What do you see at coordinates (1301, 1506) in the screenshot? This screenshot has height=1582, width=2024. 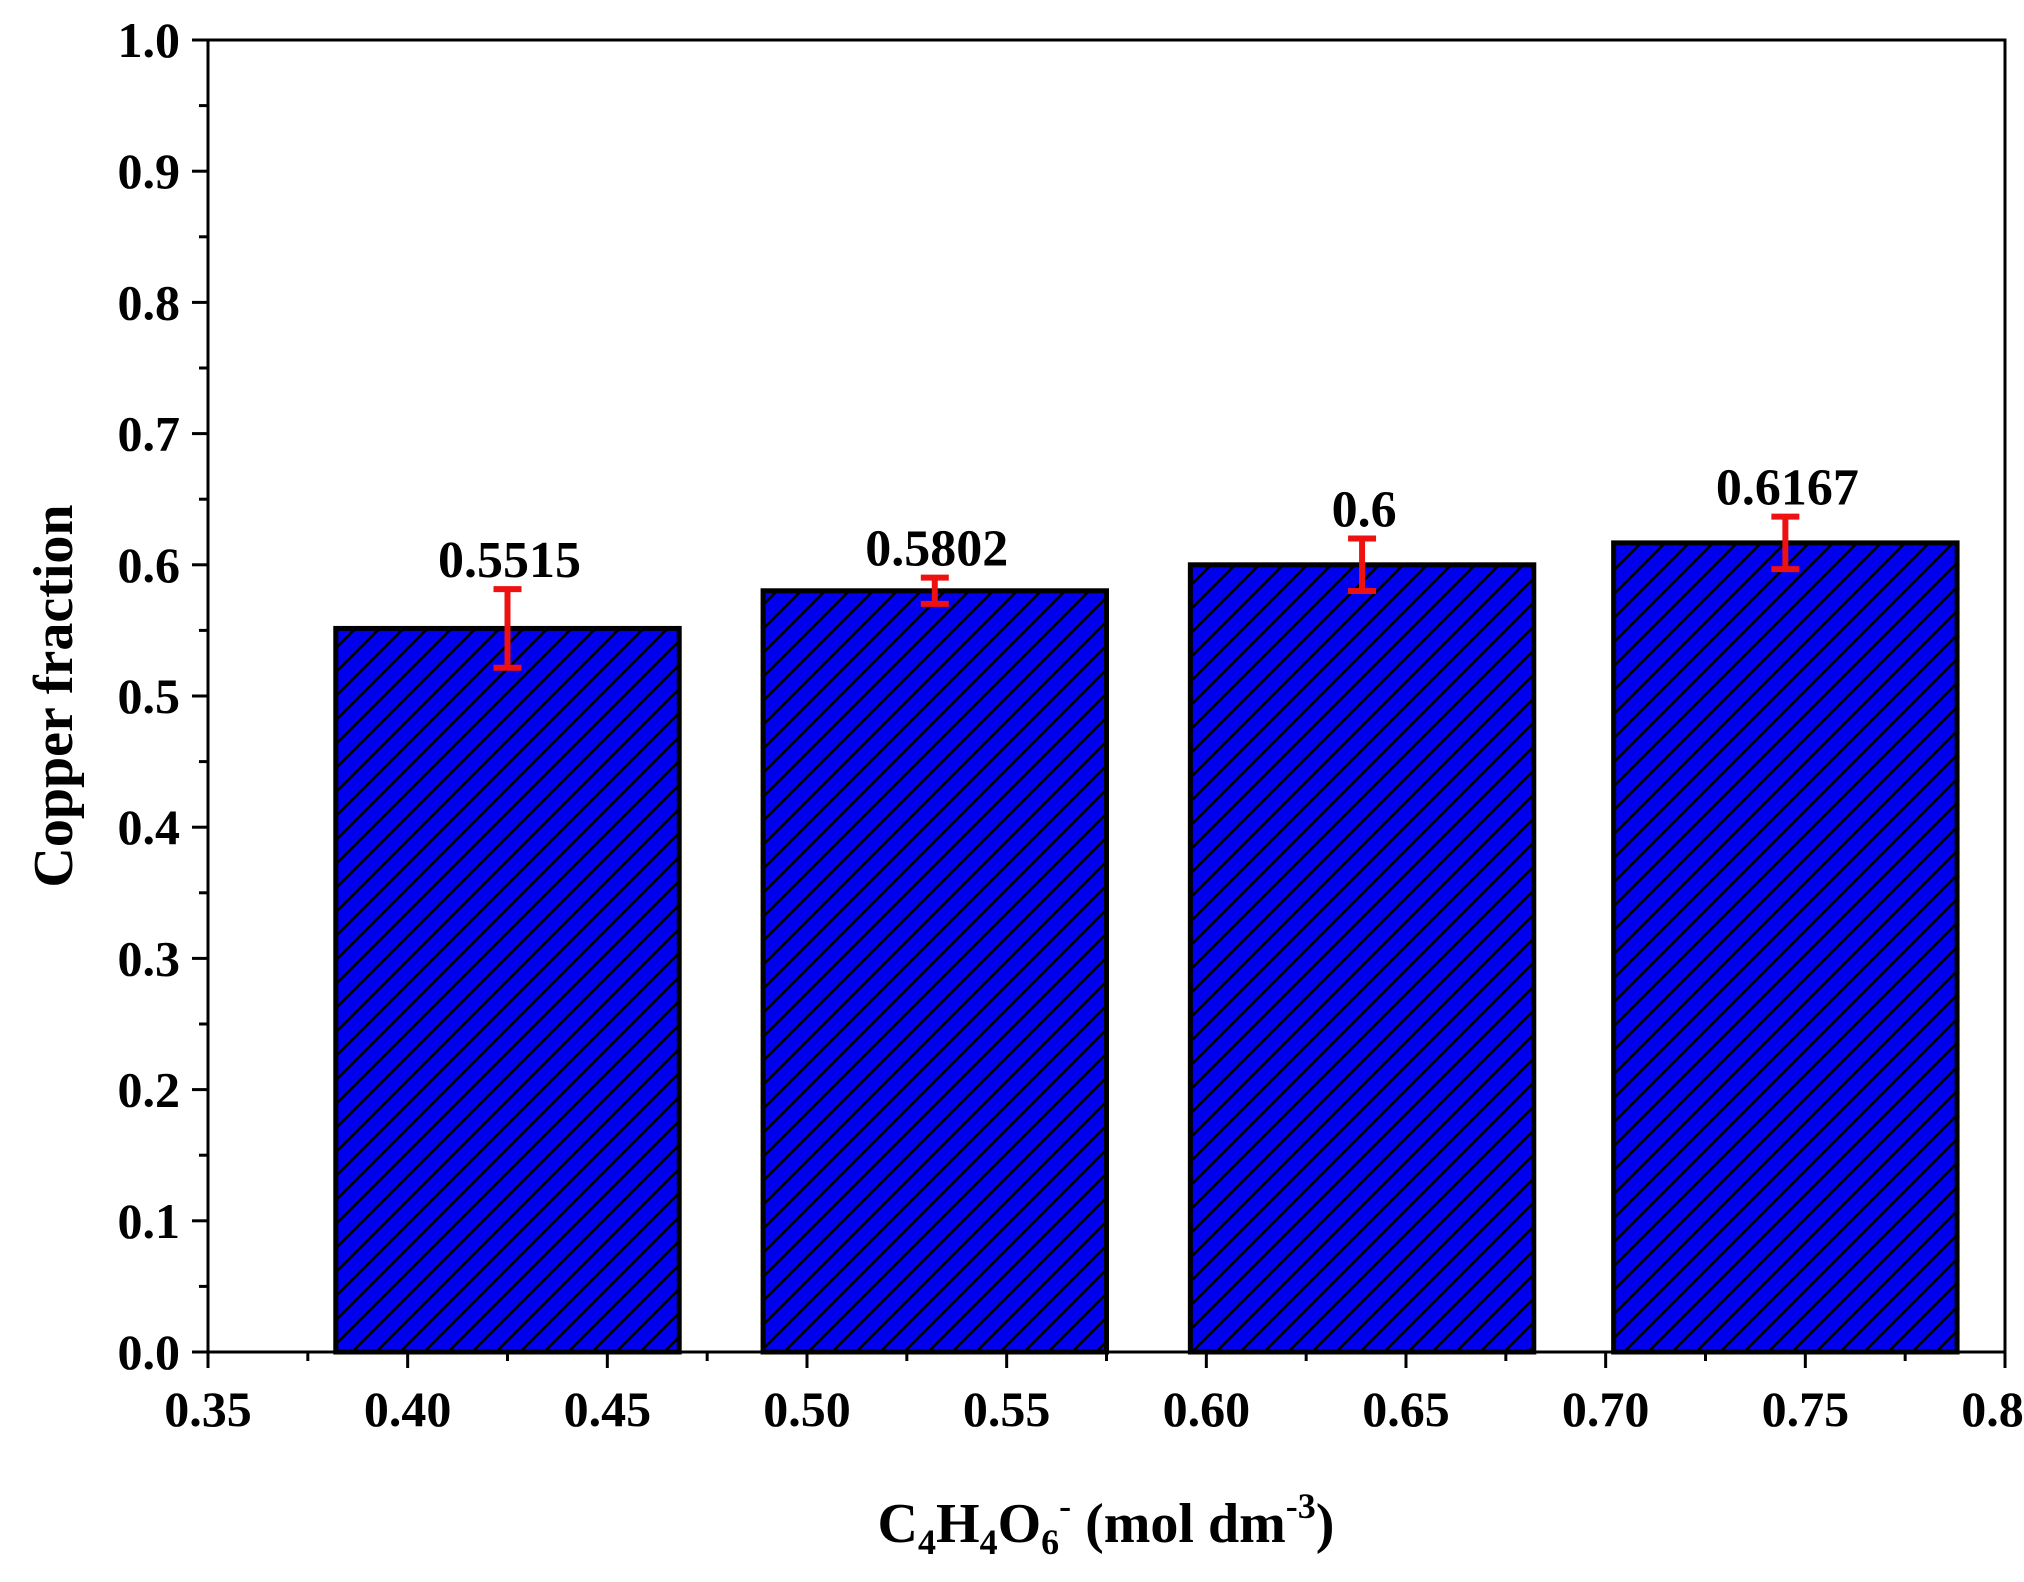 I see `x-title-sup2: -3` at bounding box center [1301, 1506].